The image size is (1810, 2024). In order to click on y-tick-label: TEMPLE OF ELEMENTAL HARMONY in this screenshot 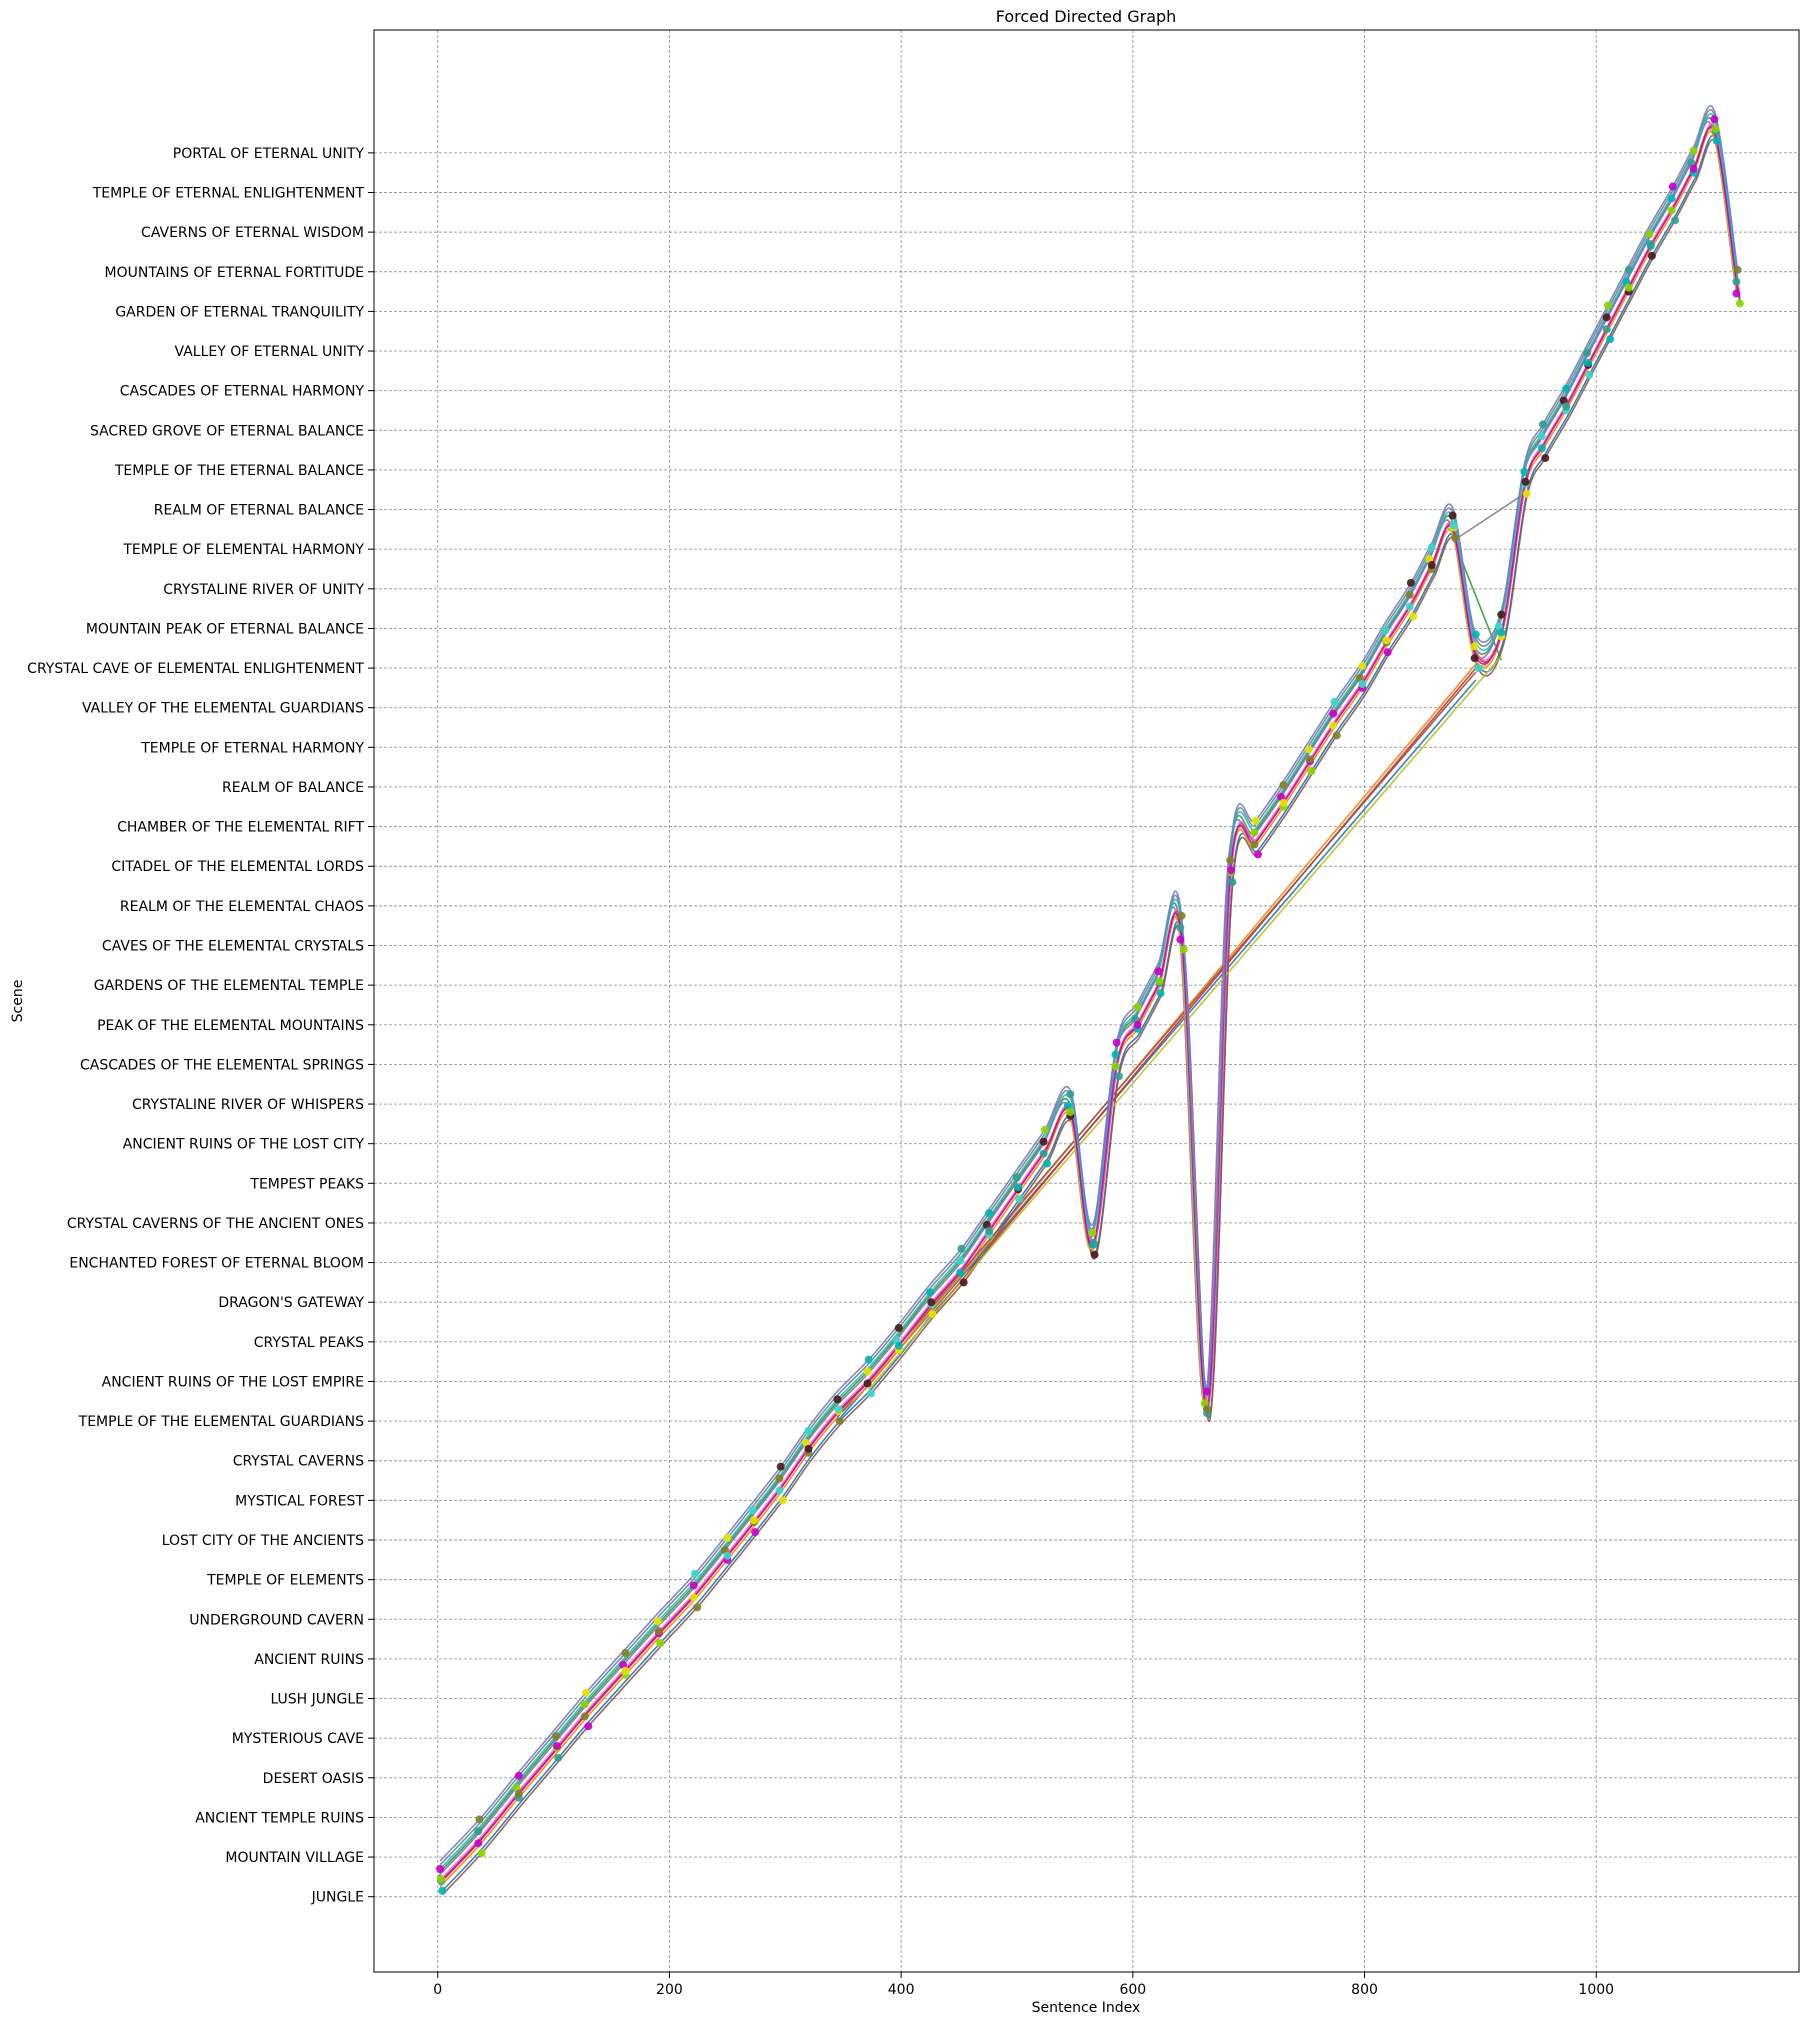, I will do `click(243, 550)`.